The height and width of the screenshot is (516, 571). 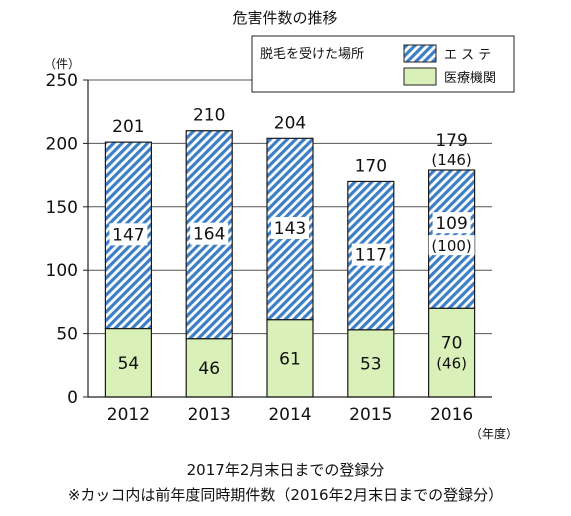 What do you see at coordinates (494, 433) in the screenshot?
I see `x-axis-unit-label: （年度）` at bounding box center [494, 433].